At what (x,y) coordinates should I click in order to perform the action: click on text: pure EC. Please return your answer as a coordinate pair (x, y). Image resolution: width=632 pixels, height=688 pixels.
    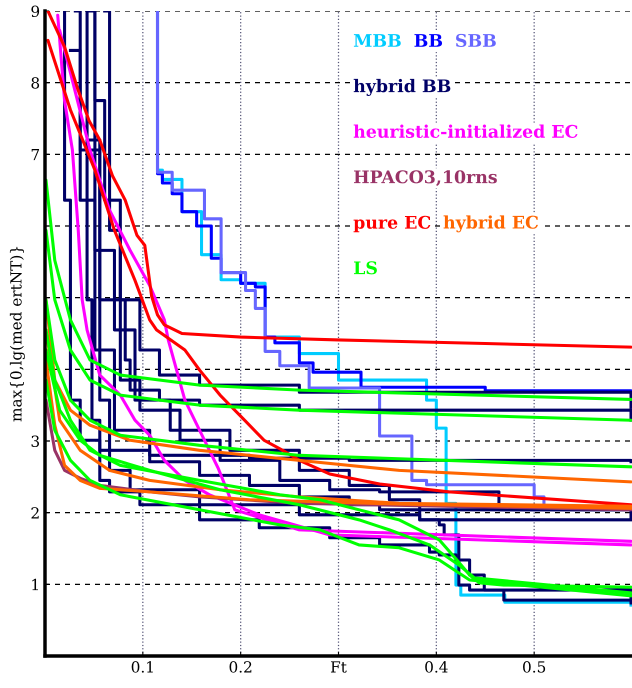
    Looking at the image, I should click on (392, 224).